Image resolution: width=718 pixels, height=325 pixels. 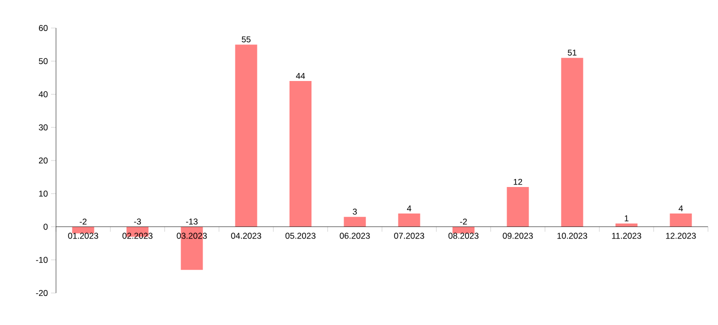 What do you see at coordinates (572, 53) in the screenshot?
I see `data-label: 51` at bounding box center [572, 53].